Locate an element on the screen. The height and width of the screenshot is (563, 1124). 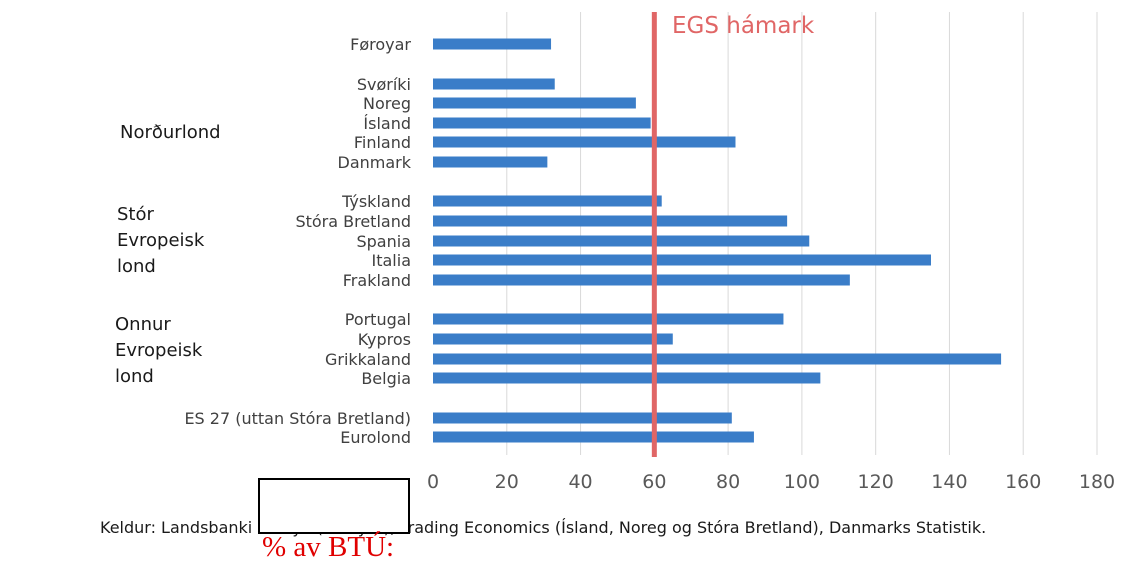
x-axis-ticks: 0 20 40 60 80 100 120 140 160 180 is located at coordinates (771, 482).